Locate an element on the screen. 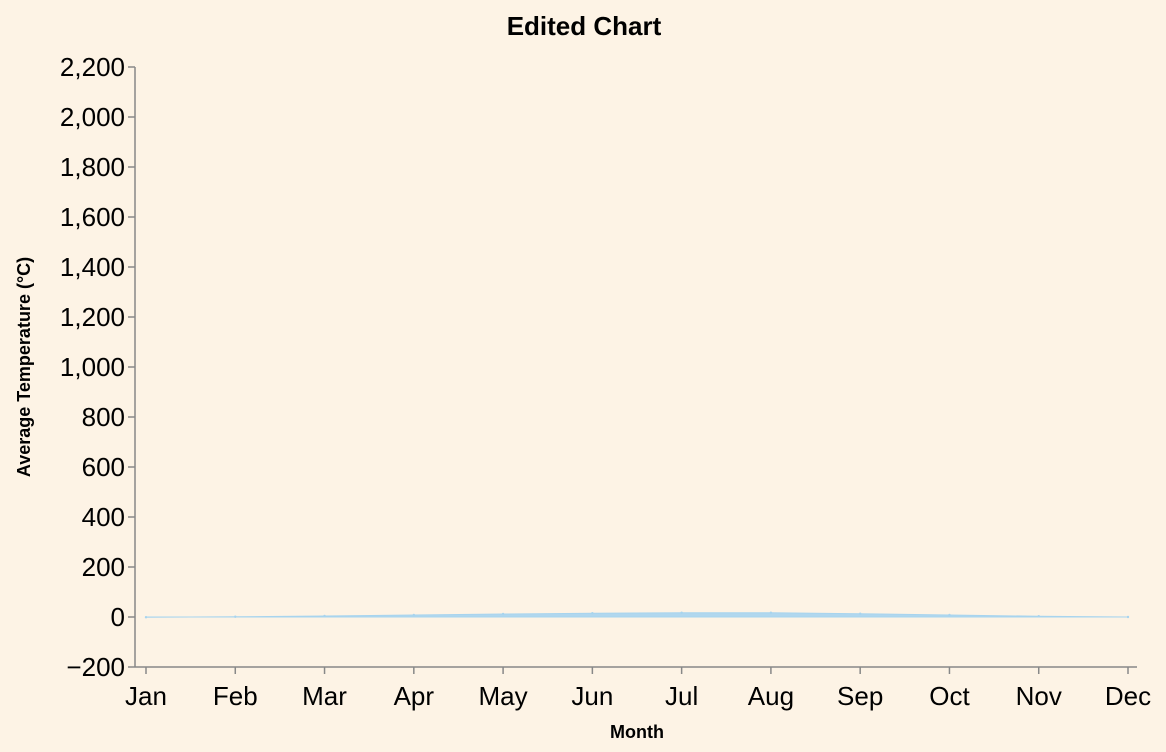  x-tick-label-dec: Dec is located at coordinates (1128, 696).